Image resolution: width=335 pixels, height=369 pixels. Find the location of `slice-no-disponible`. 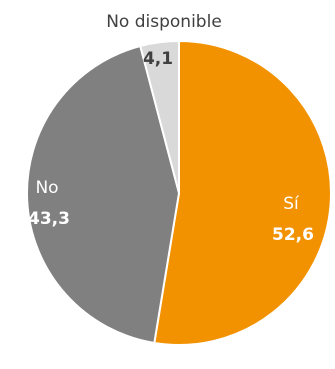

slice-no-disponible is located at coordinates (159, 116).